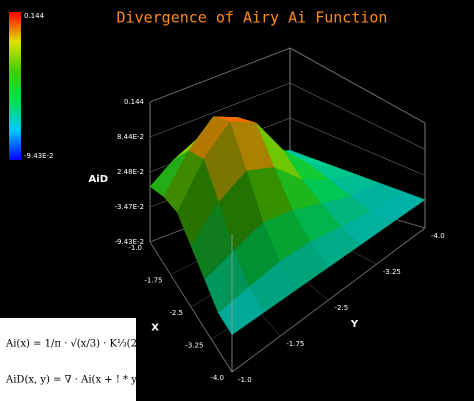 The image size is (474, 401). What do you see at coordinates (176, 313) in the screenshot?
I see `x-tick-label: -2.5` at bounding box center [176, 313].